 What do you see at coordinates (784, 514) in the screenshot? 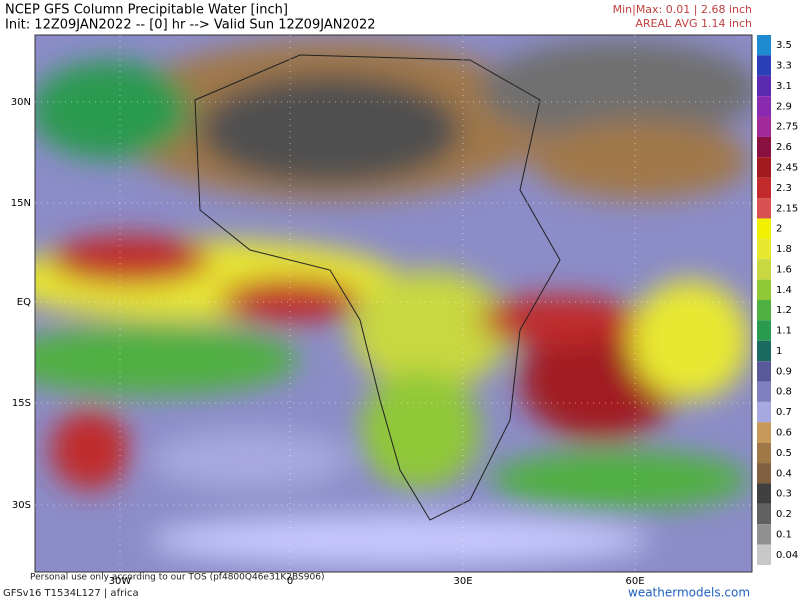
I see `colorbar-label: 0.2` at bounding box center [784, 514].